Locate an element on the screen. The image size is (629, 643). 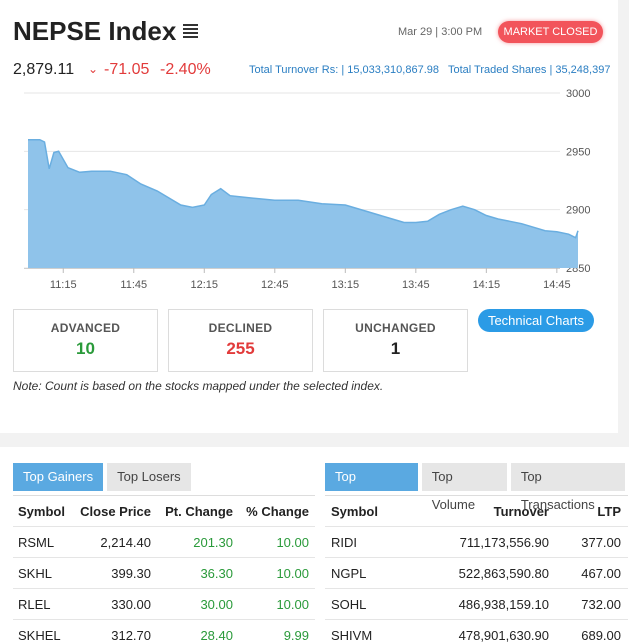
menu-icon is located at coordinates (190, 31).